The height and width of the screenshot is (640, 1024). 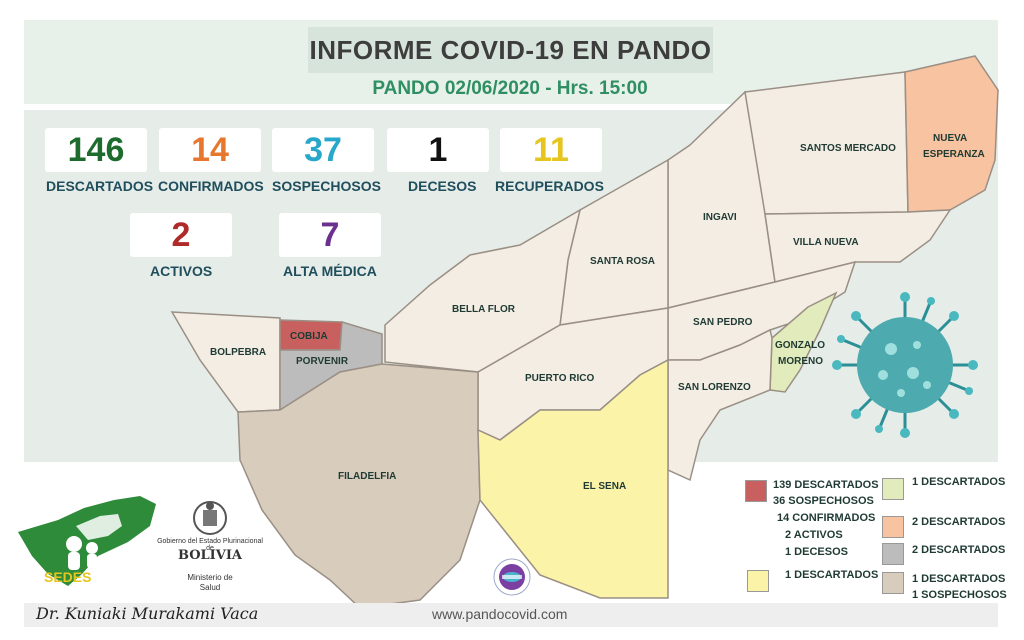 I want to click on region-el-sena, so click(x=573, y=478).